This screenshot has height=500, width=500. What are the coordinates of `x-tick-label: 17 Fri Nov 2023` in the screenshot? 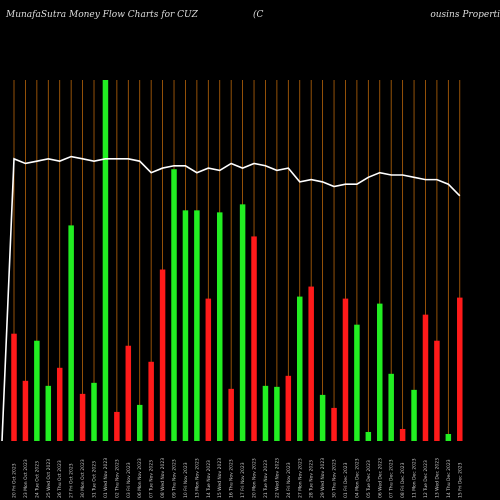 It's located at (243, 480).